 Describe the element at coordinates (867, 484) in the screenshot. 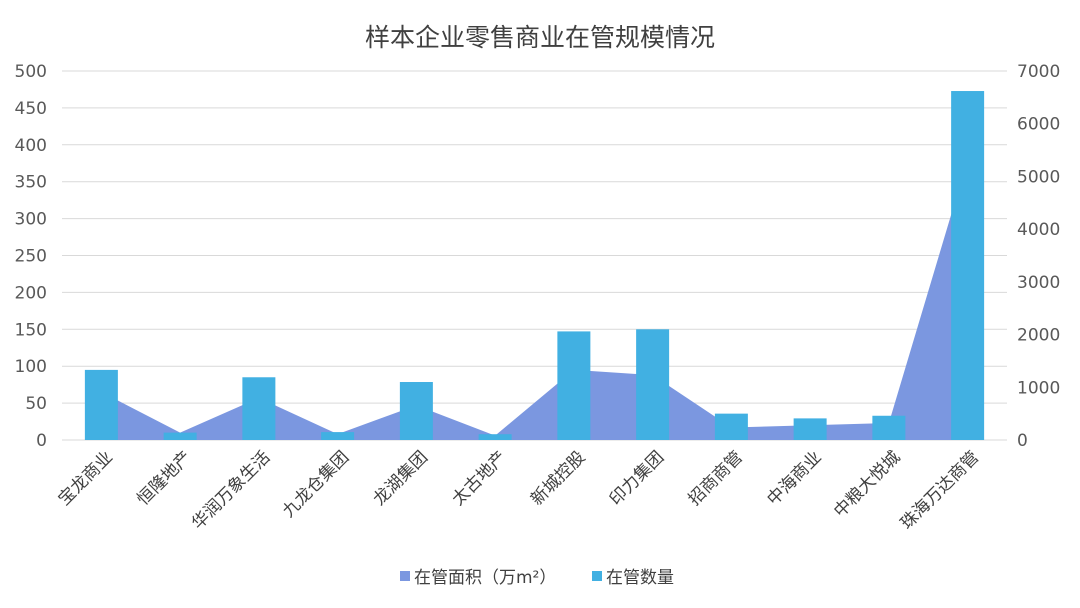

I see `category-label: 中粮大悦城` at that location.